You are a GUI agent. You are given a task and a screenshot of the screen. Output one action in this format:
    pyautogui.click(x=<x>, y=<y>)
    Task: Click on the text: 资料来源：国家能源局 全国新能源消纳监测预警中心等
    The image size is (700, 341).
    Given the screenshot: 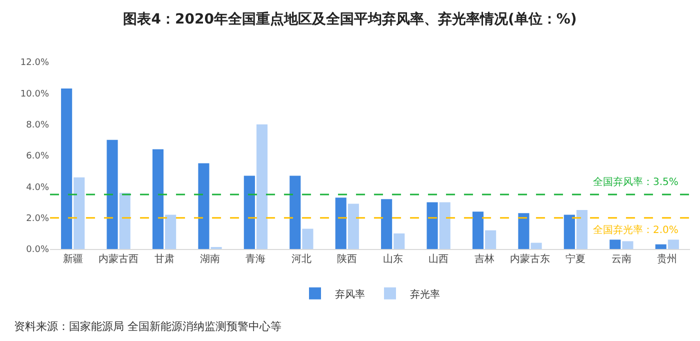 What is the action you would take?
    pyautogui.click(x=148, y=326)
    